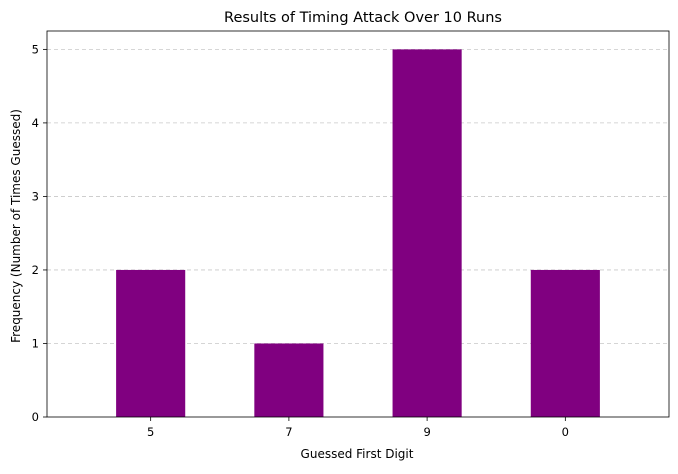 This screenshot has width=678, height=474. What do you see at coordinates (35, 196) in the screenshot?
I see `y-tick-label-3: 3` at bounding box center [35, 196].